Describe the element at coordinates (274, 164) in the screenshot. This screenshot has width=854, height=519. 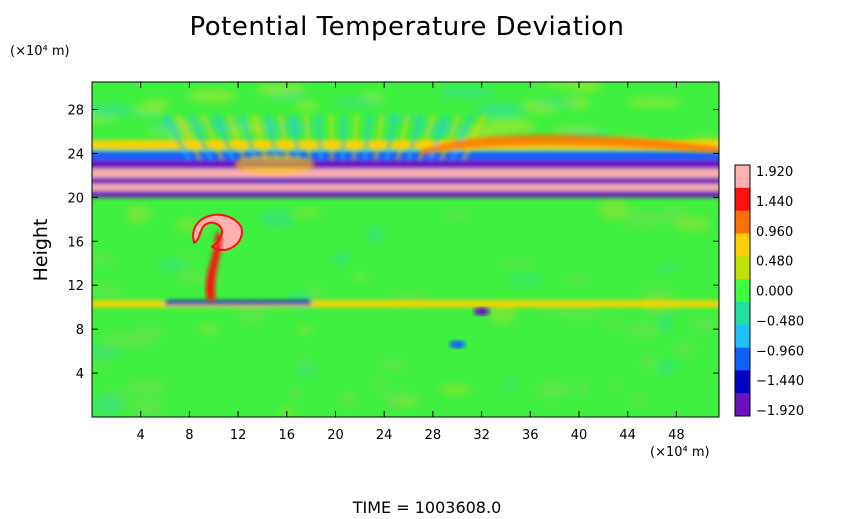
I see `wave-cluster` at that location.